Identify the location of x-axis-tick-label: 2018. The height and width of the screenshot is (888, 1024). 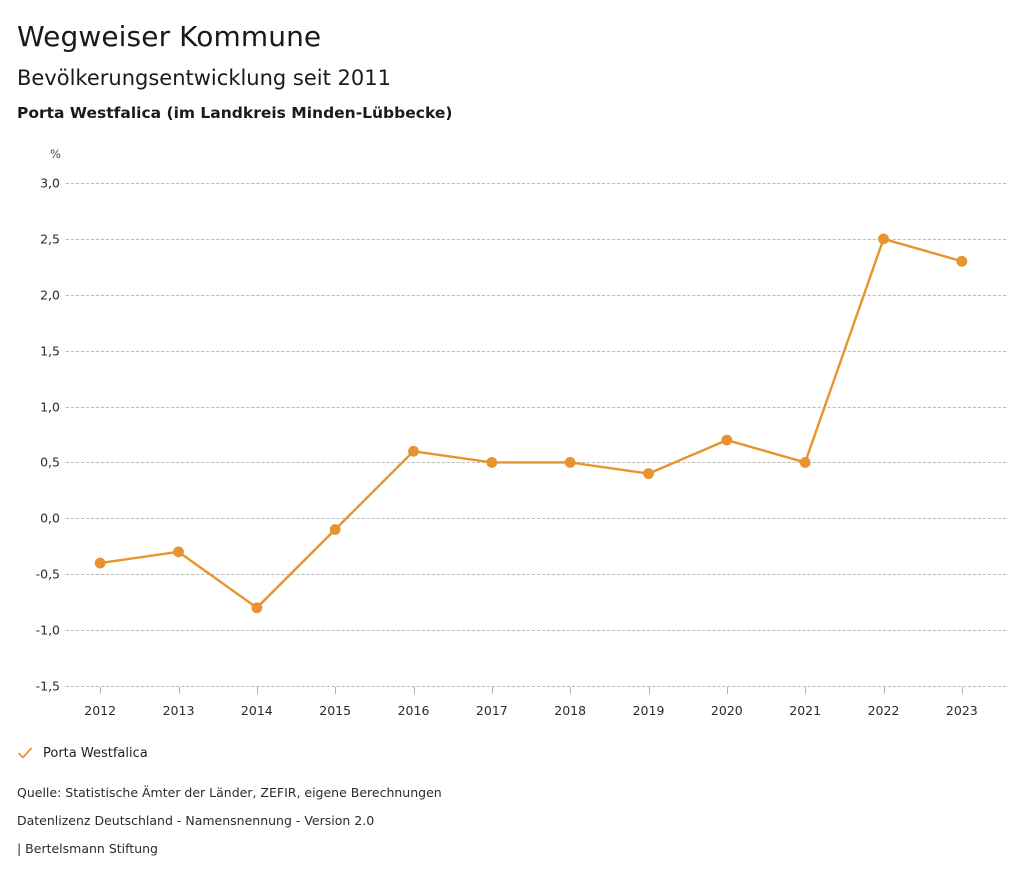
(570, 710).